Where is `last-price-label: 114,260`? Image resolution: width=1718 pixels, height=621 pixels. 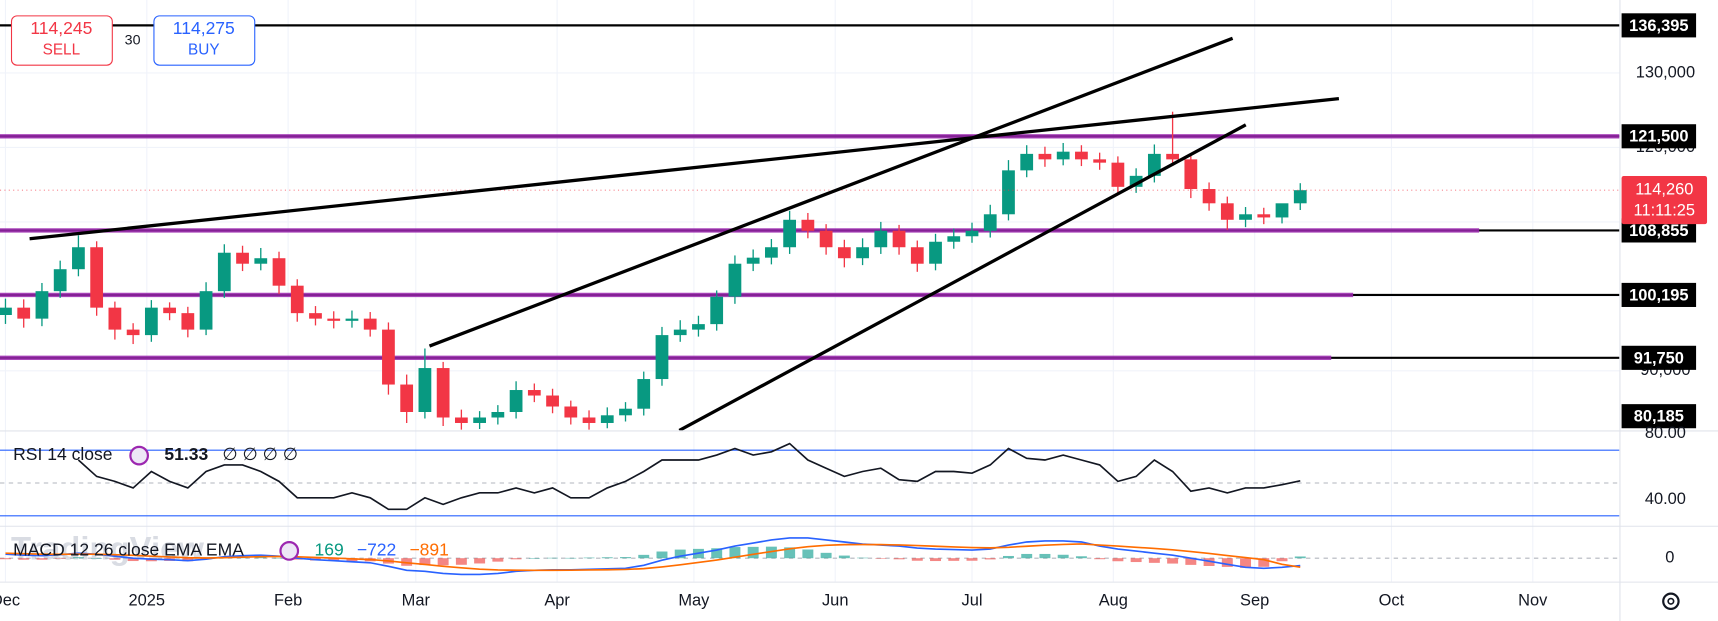 last-price-label: 114,260 is located at coordinates (1664, 190).